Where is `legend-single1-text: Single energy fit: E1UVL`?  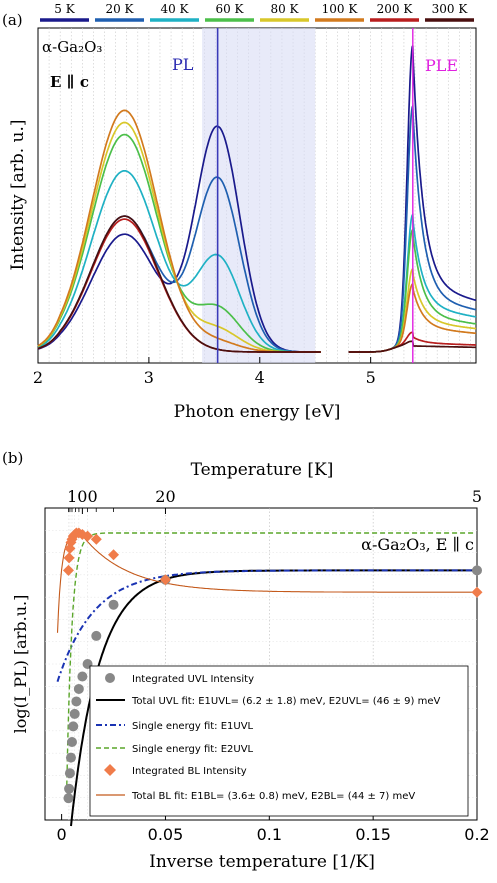
legend-single1-text: Single energy fit: E1UVL is located at coordinates (193, 726).